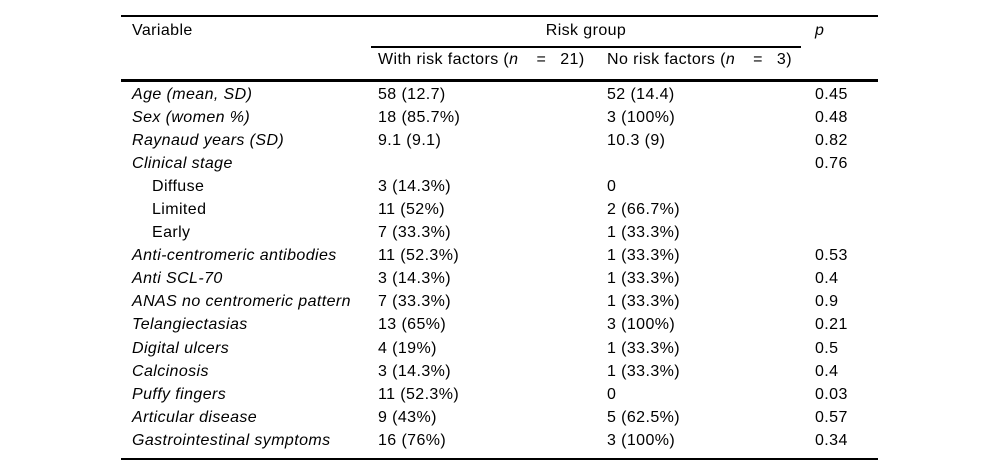  What do you see at coordinates (179, 210) in the screenshot?
I see `row-label-sub: Limited` at bounding box center [179, 210].